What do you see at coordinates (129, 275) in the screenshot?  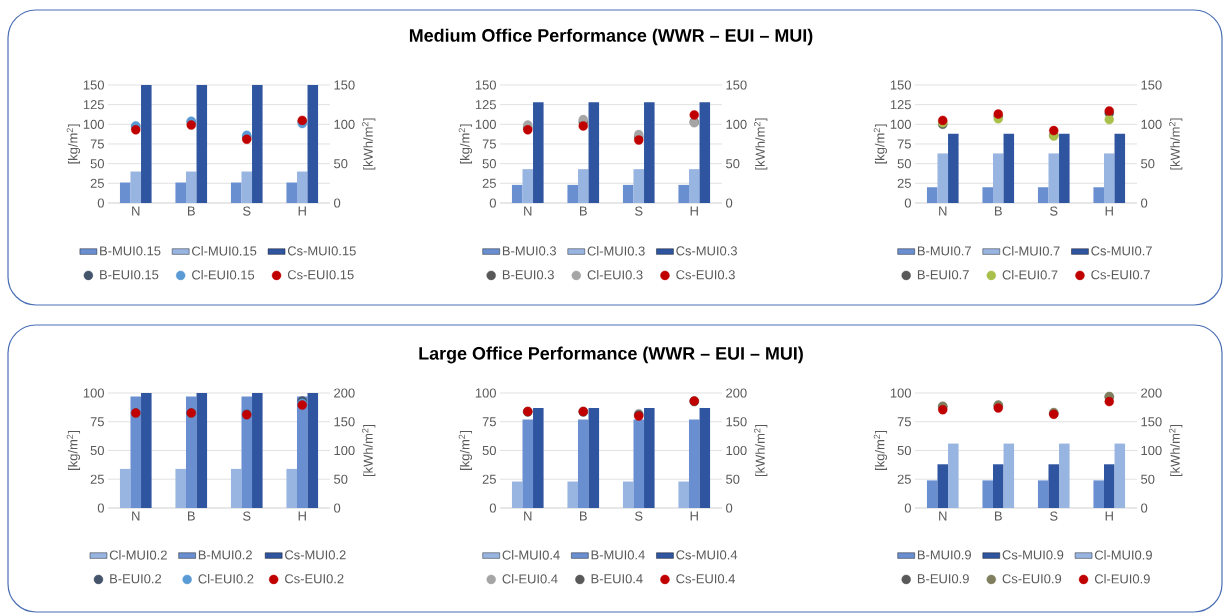 I see `legend-label: B-EUI0.15` at bounding box center [129, 275].